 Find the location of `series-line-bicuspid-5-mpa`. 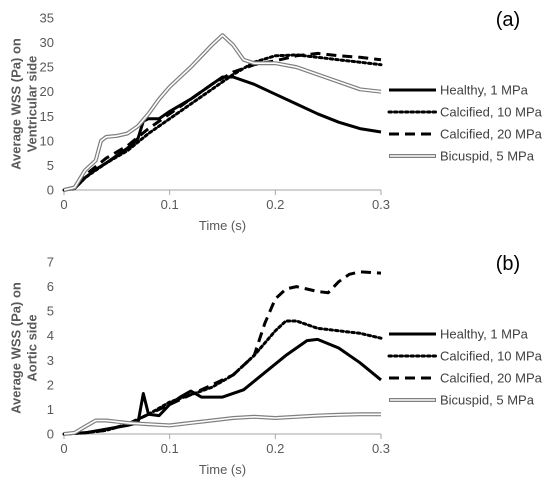

series-line-bicuspid-5-mpa is located at coordinates (222, 424).